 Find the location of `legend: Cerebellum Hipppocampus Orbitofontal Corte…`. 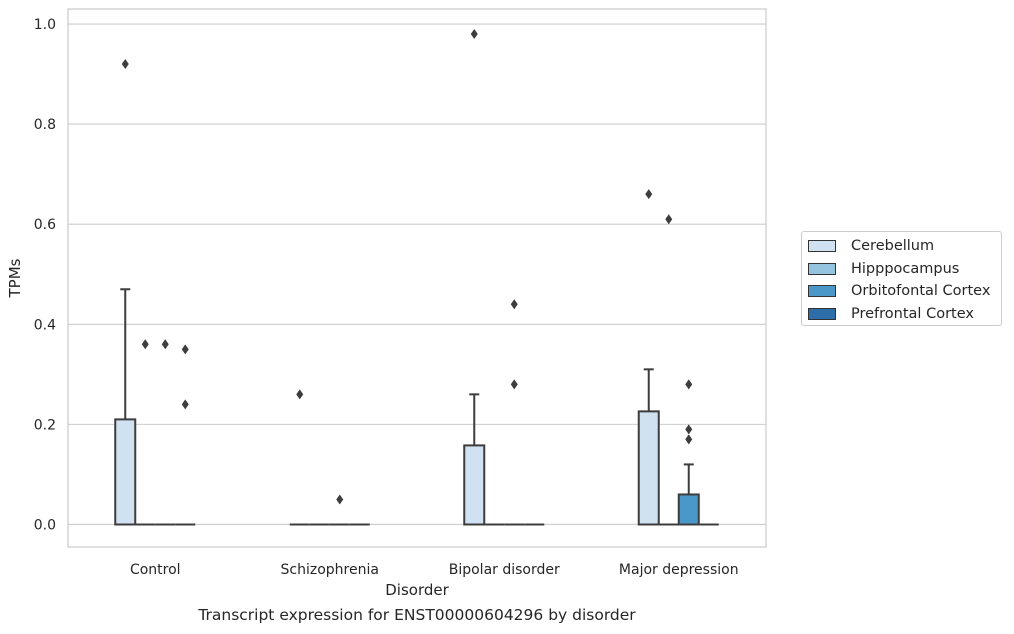

legend: Cerebellum Hipppocampus Orbitofontal Corte… is located at coordinates (901, 278).